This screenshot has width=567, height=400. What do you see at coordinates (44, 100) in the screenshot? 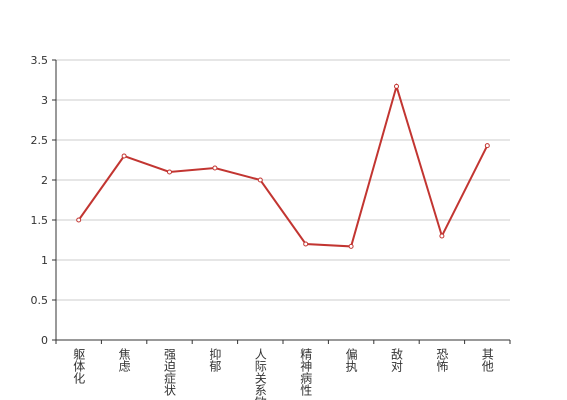
I see `y-tick-label: 3` at bounding box center [44, 100].